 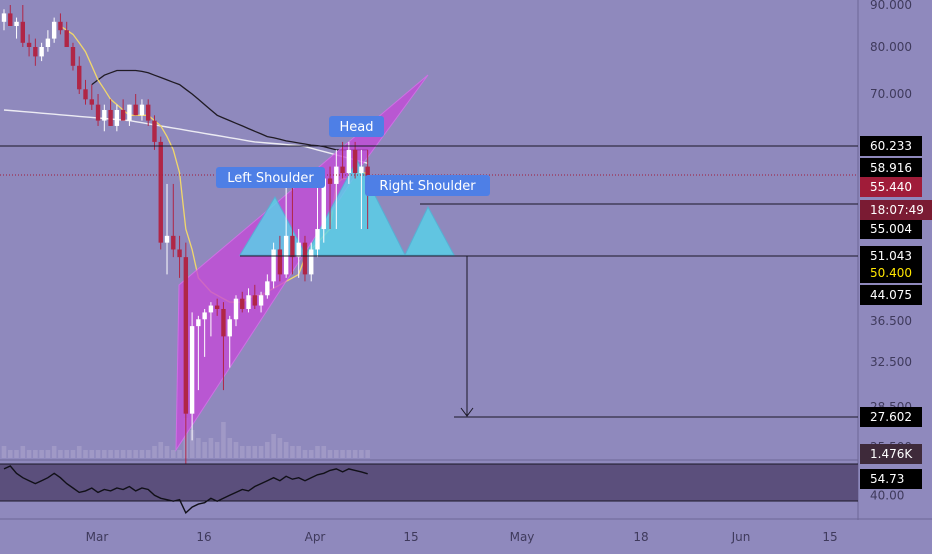 I want to click on right-shoulder-label-bg, so click(x=427, y=185).